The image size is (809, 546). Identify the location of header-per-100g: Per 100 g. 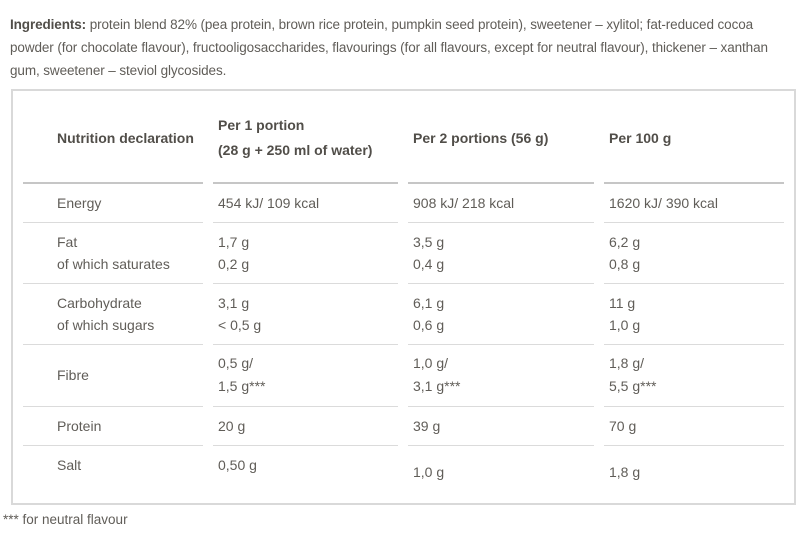
(694, 137).